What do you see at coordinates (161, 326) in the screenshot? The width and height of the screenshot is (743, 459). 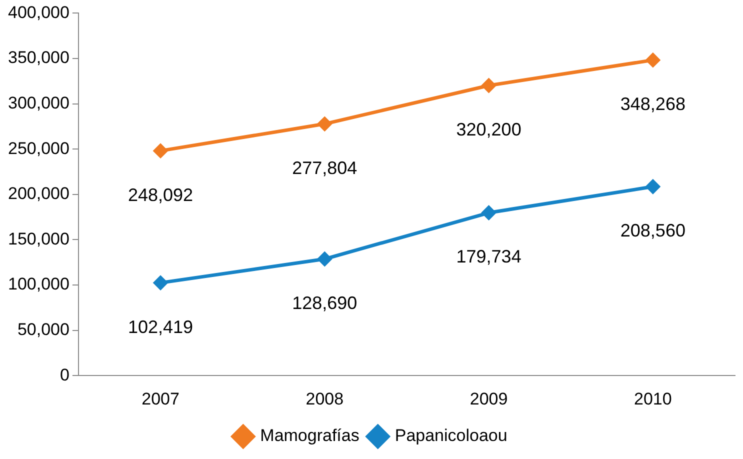 I see `data-label: 102,419` at bounding box center [161, 326].